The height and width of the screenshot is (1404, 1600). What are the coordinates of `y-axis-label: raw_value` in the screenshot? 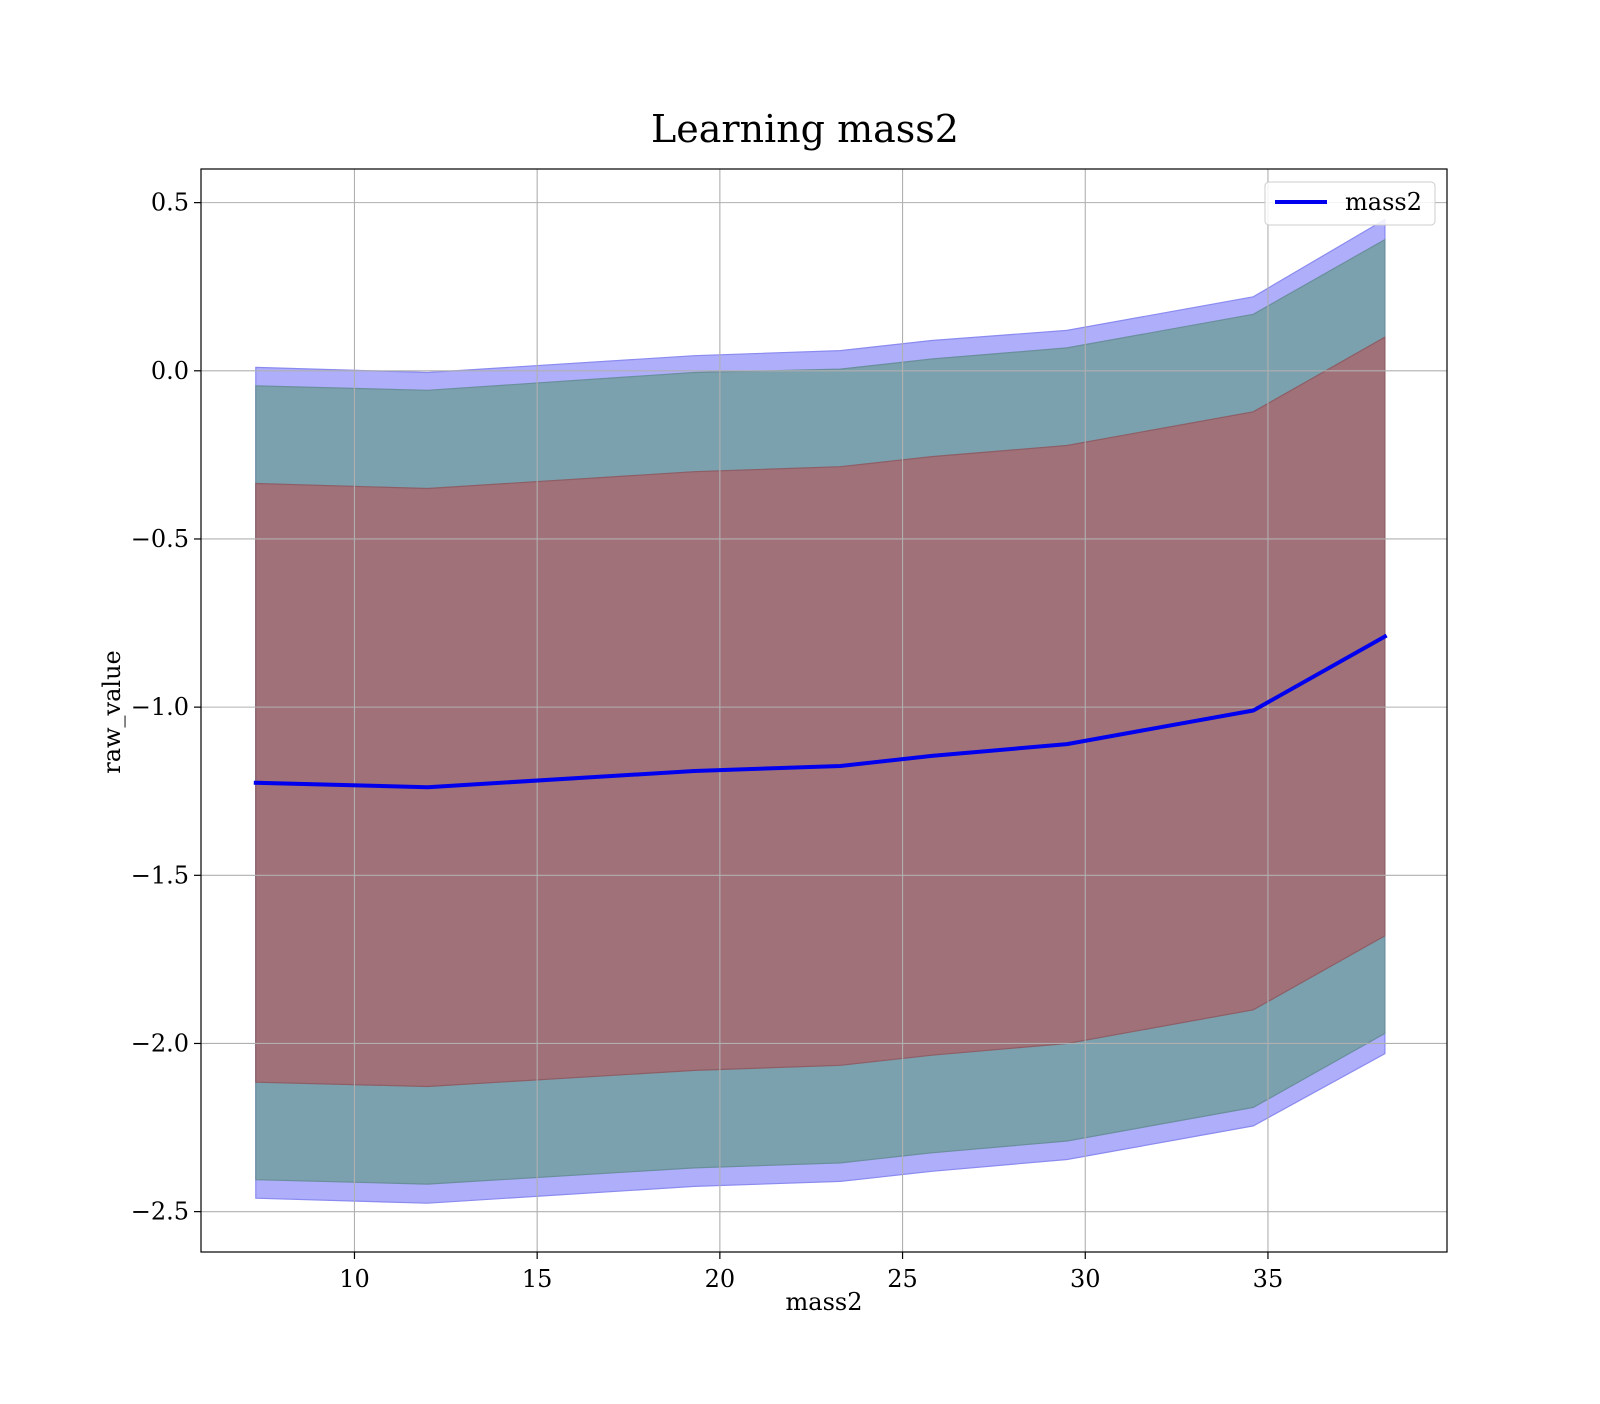 It's located at (112, 712).